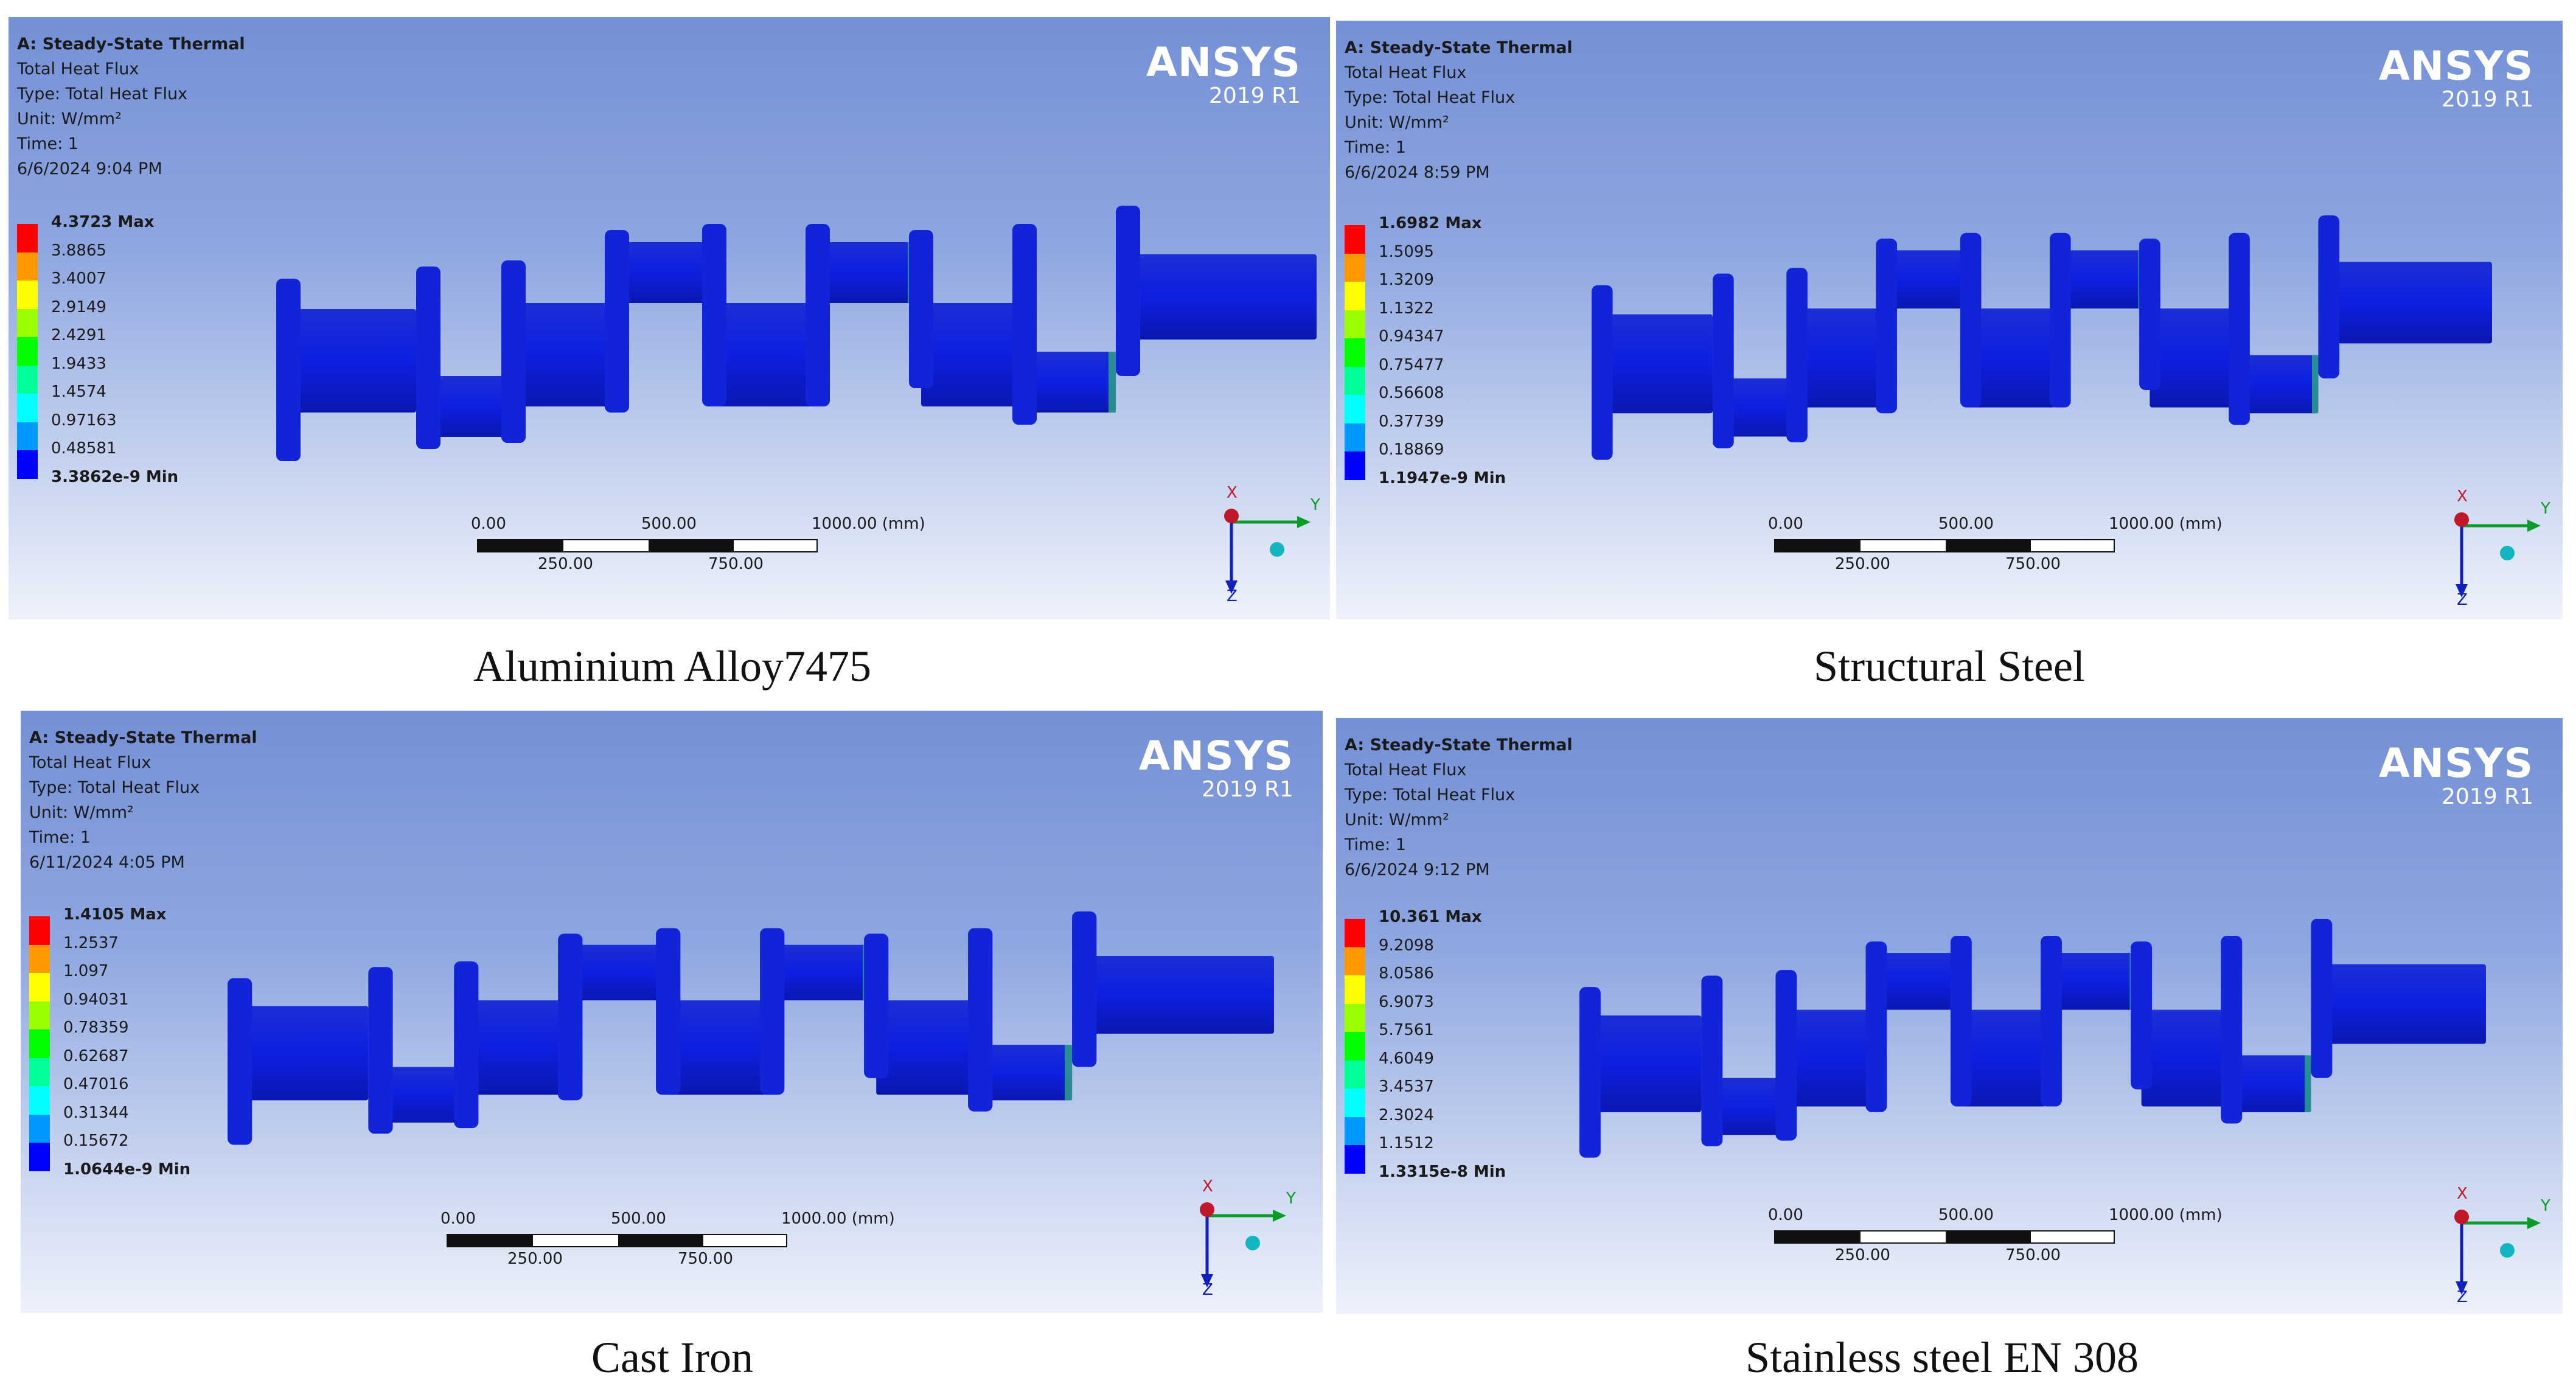  I want to click on legend-label: 1.4105 Max, so click(115, 914).